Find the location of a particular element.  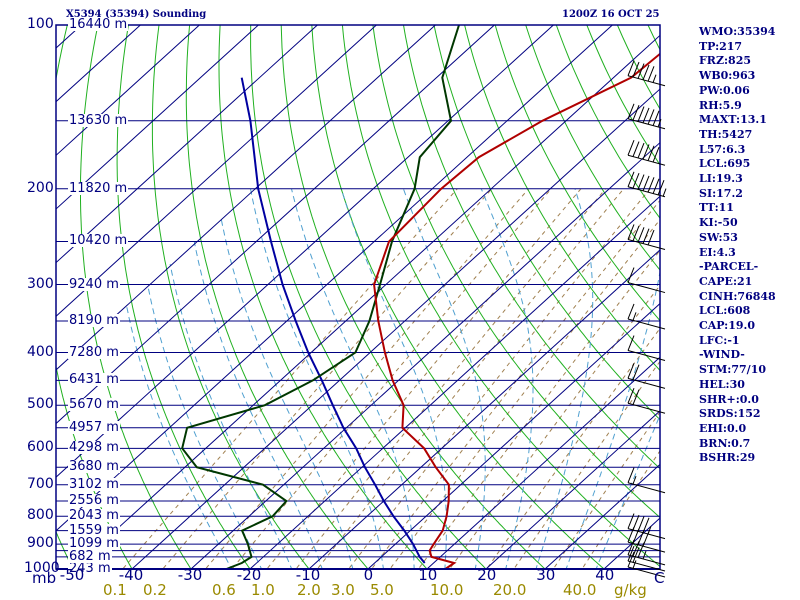

mixing-ratio-label: 5.0 is located at coordinates (382, 590).